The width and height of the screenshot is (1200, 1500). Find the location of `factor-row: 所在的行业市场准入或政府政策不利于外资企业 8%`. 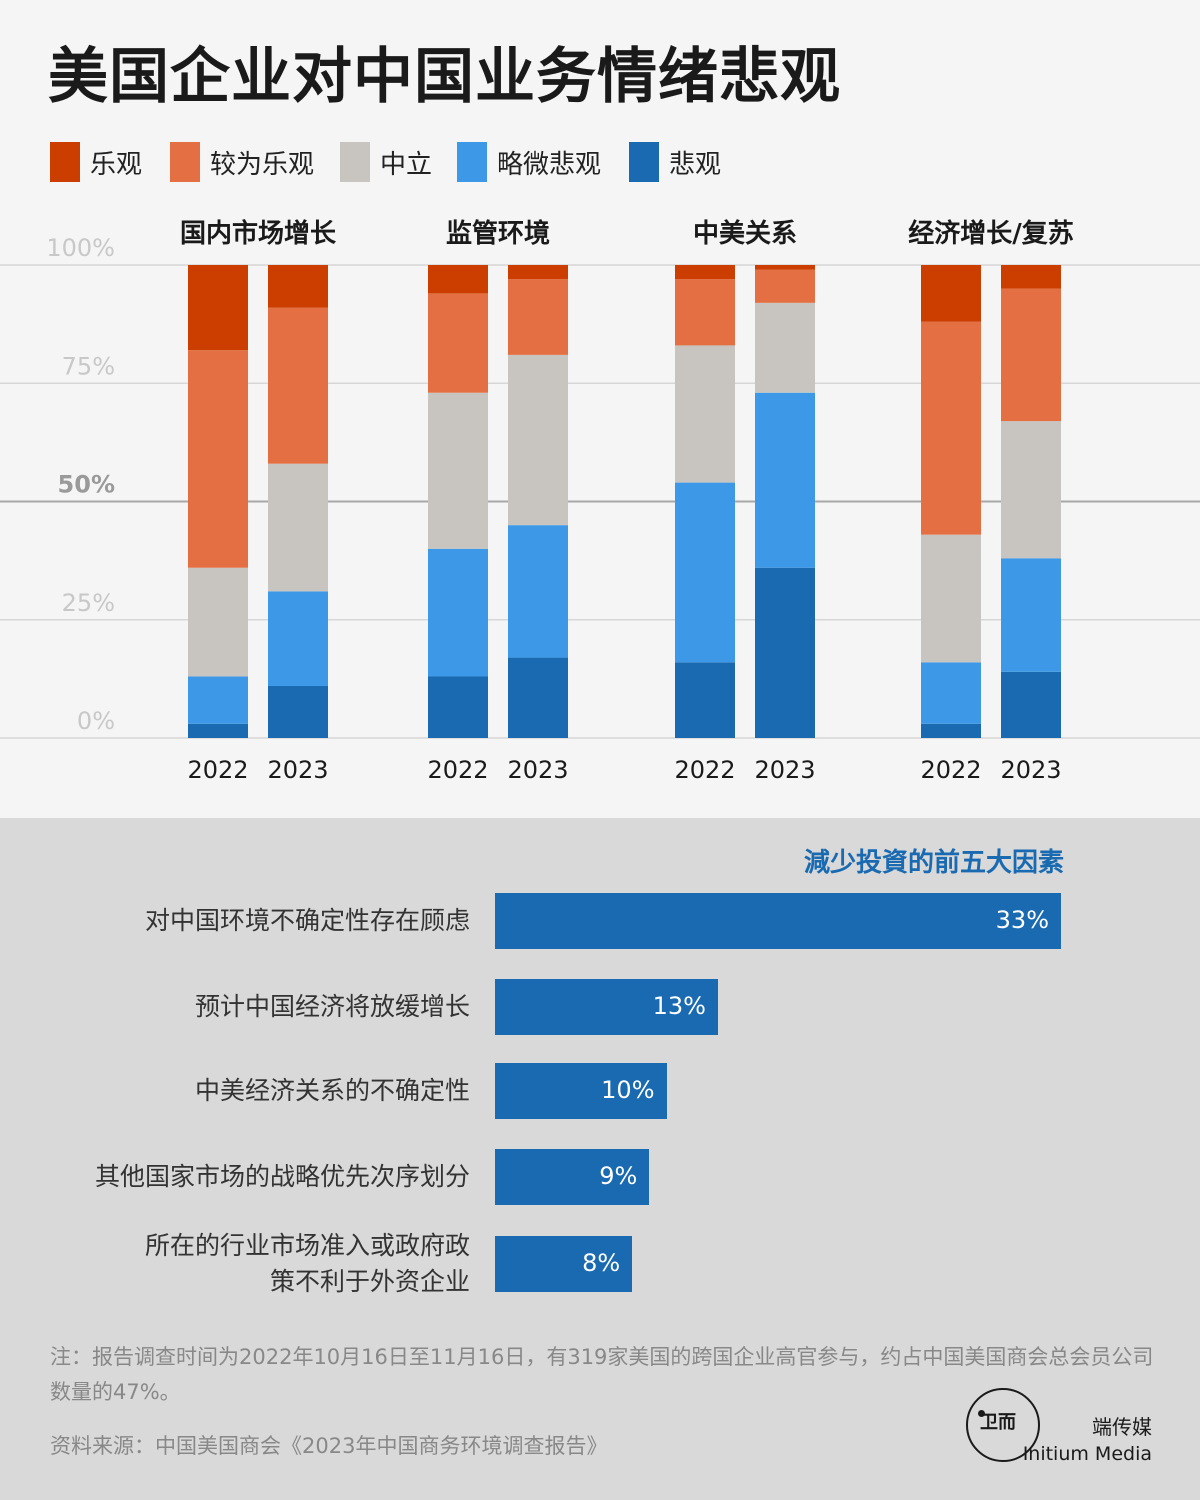

factor-row: 所在的行业市场准入或政府政策不利于外资企业 8% is located at coordinates (600, 1263).